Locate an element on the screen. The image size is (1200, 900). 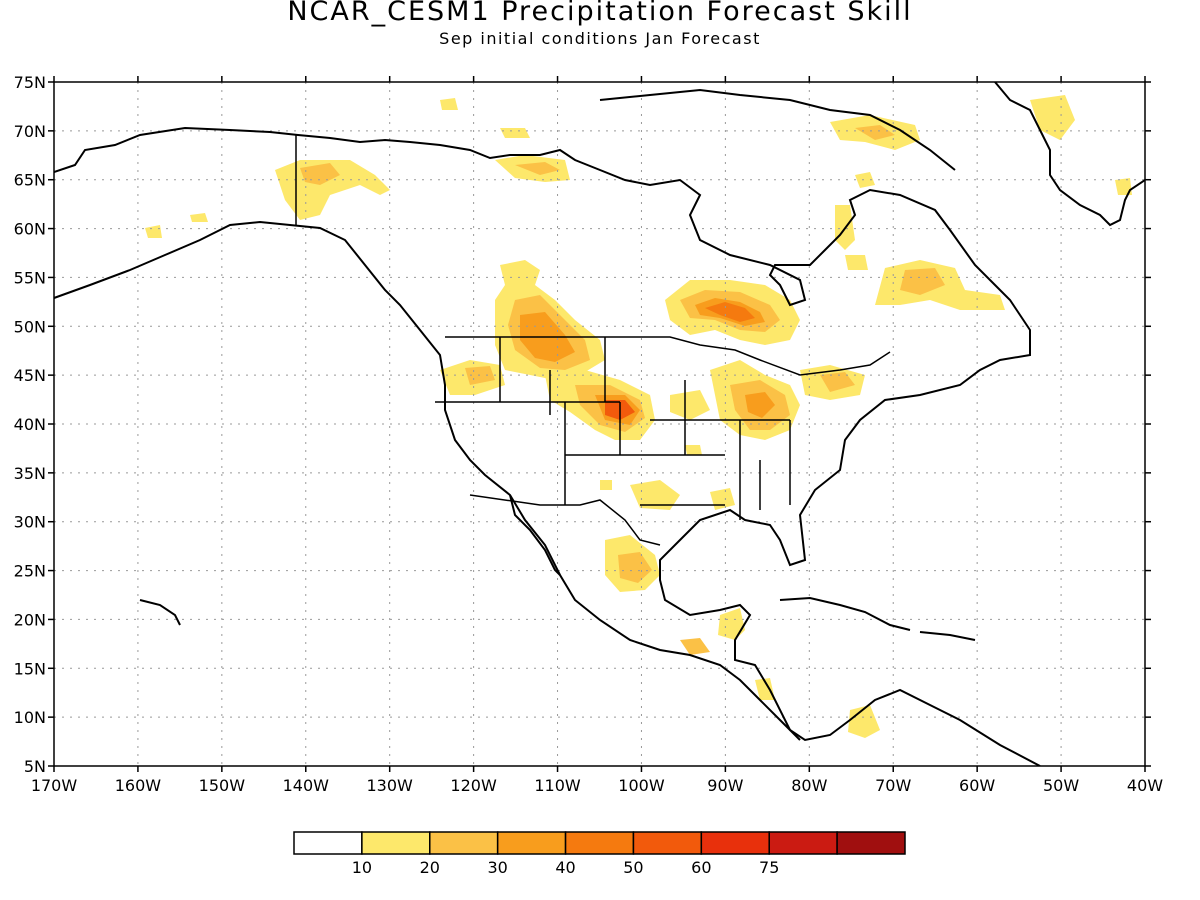
shade-bering is located at coordinates (153, 231).